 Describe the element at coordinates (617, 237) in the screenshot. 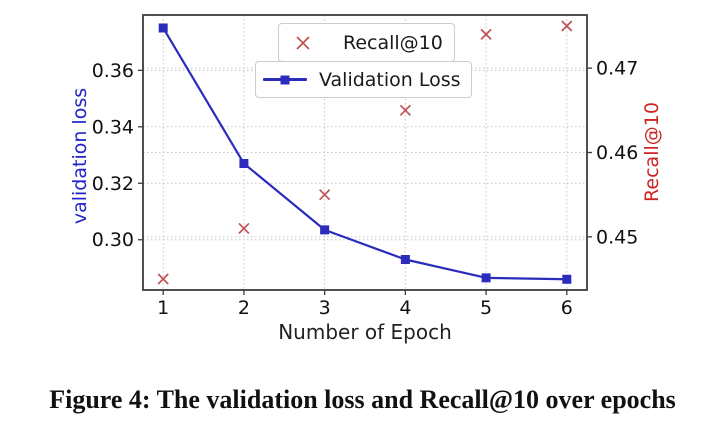

I see `svg-text: 0.45` at that location.